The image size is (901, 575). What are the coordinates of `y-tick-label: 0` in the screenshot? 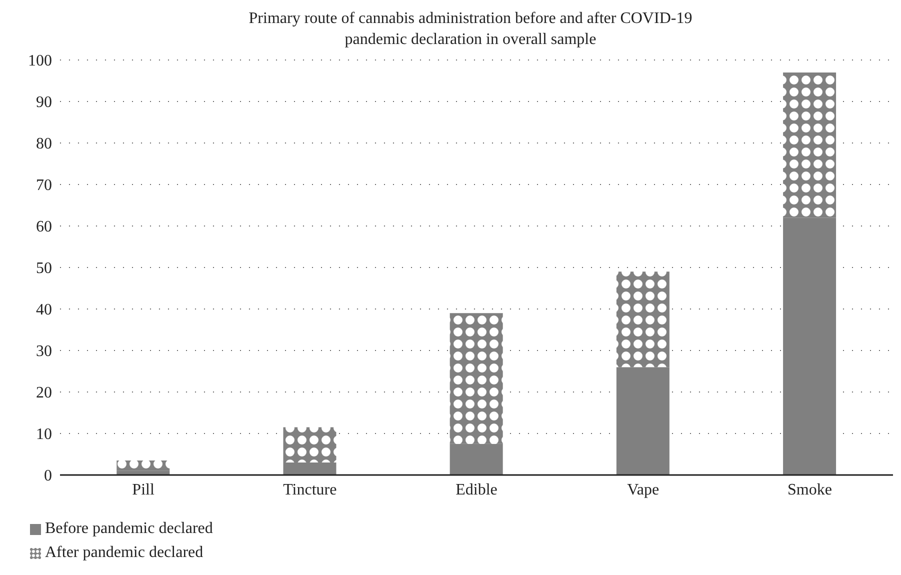 It's located at (48, 476).